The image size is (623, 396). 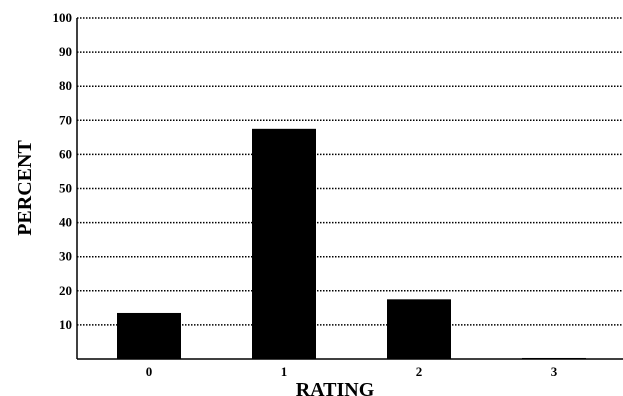 What do you see at coordinates (335, 387) in the screenshot?
I see `x-axis-title: RATING` at bounding box center [335, 387].